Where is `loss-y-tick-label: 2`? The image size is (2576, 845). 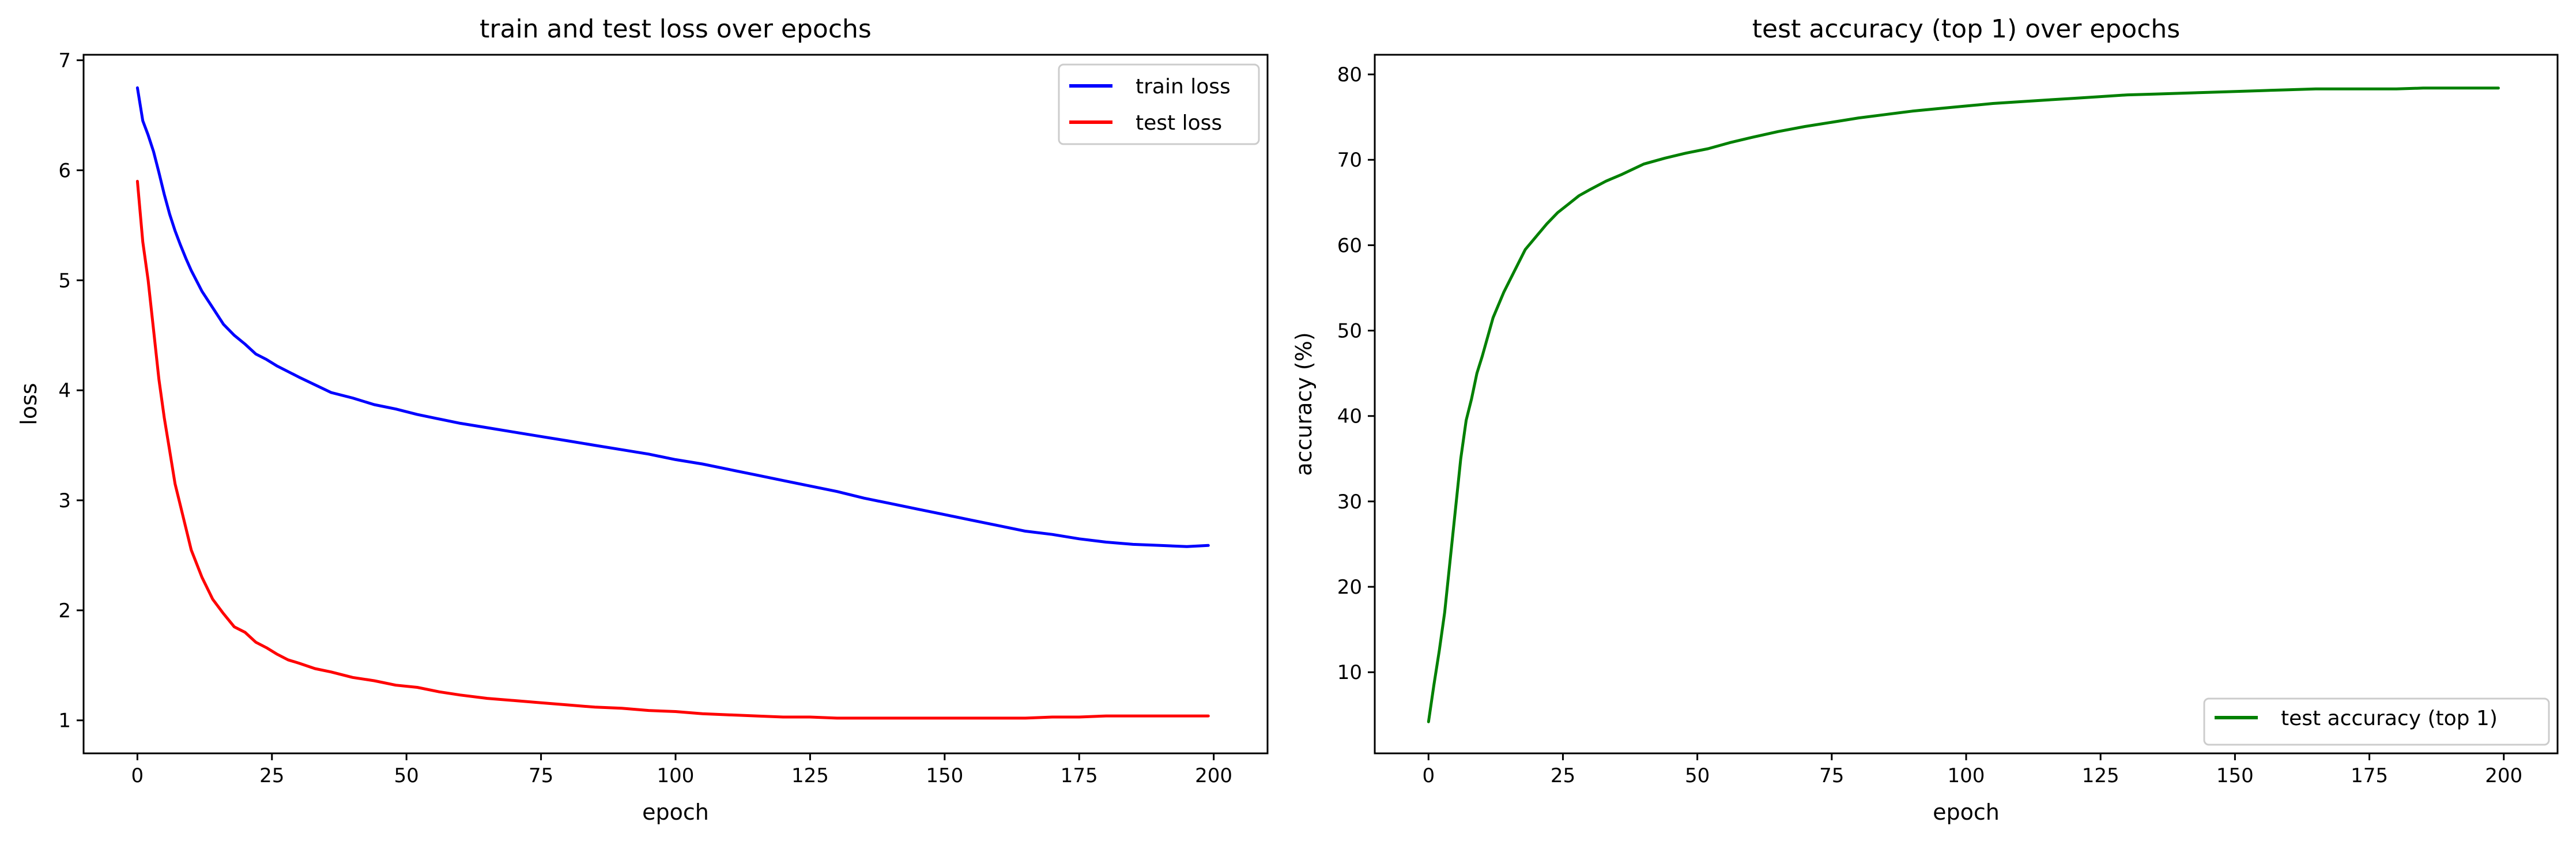 loss-y-tick-label: 2 is located at coordinates (64, 611).